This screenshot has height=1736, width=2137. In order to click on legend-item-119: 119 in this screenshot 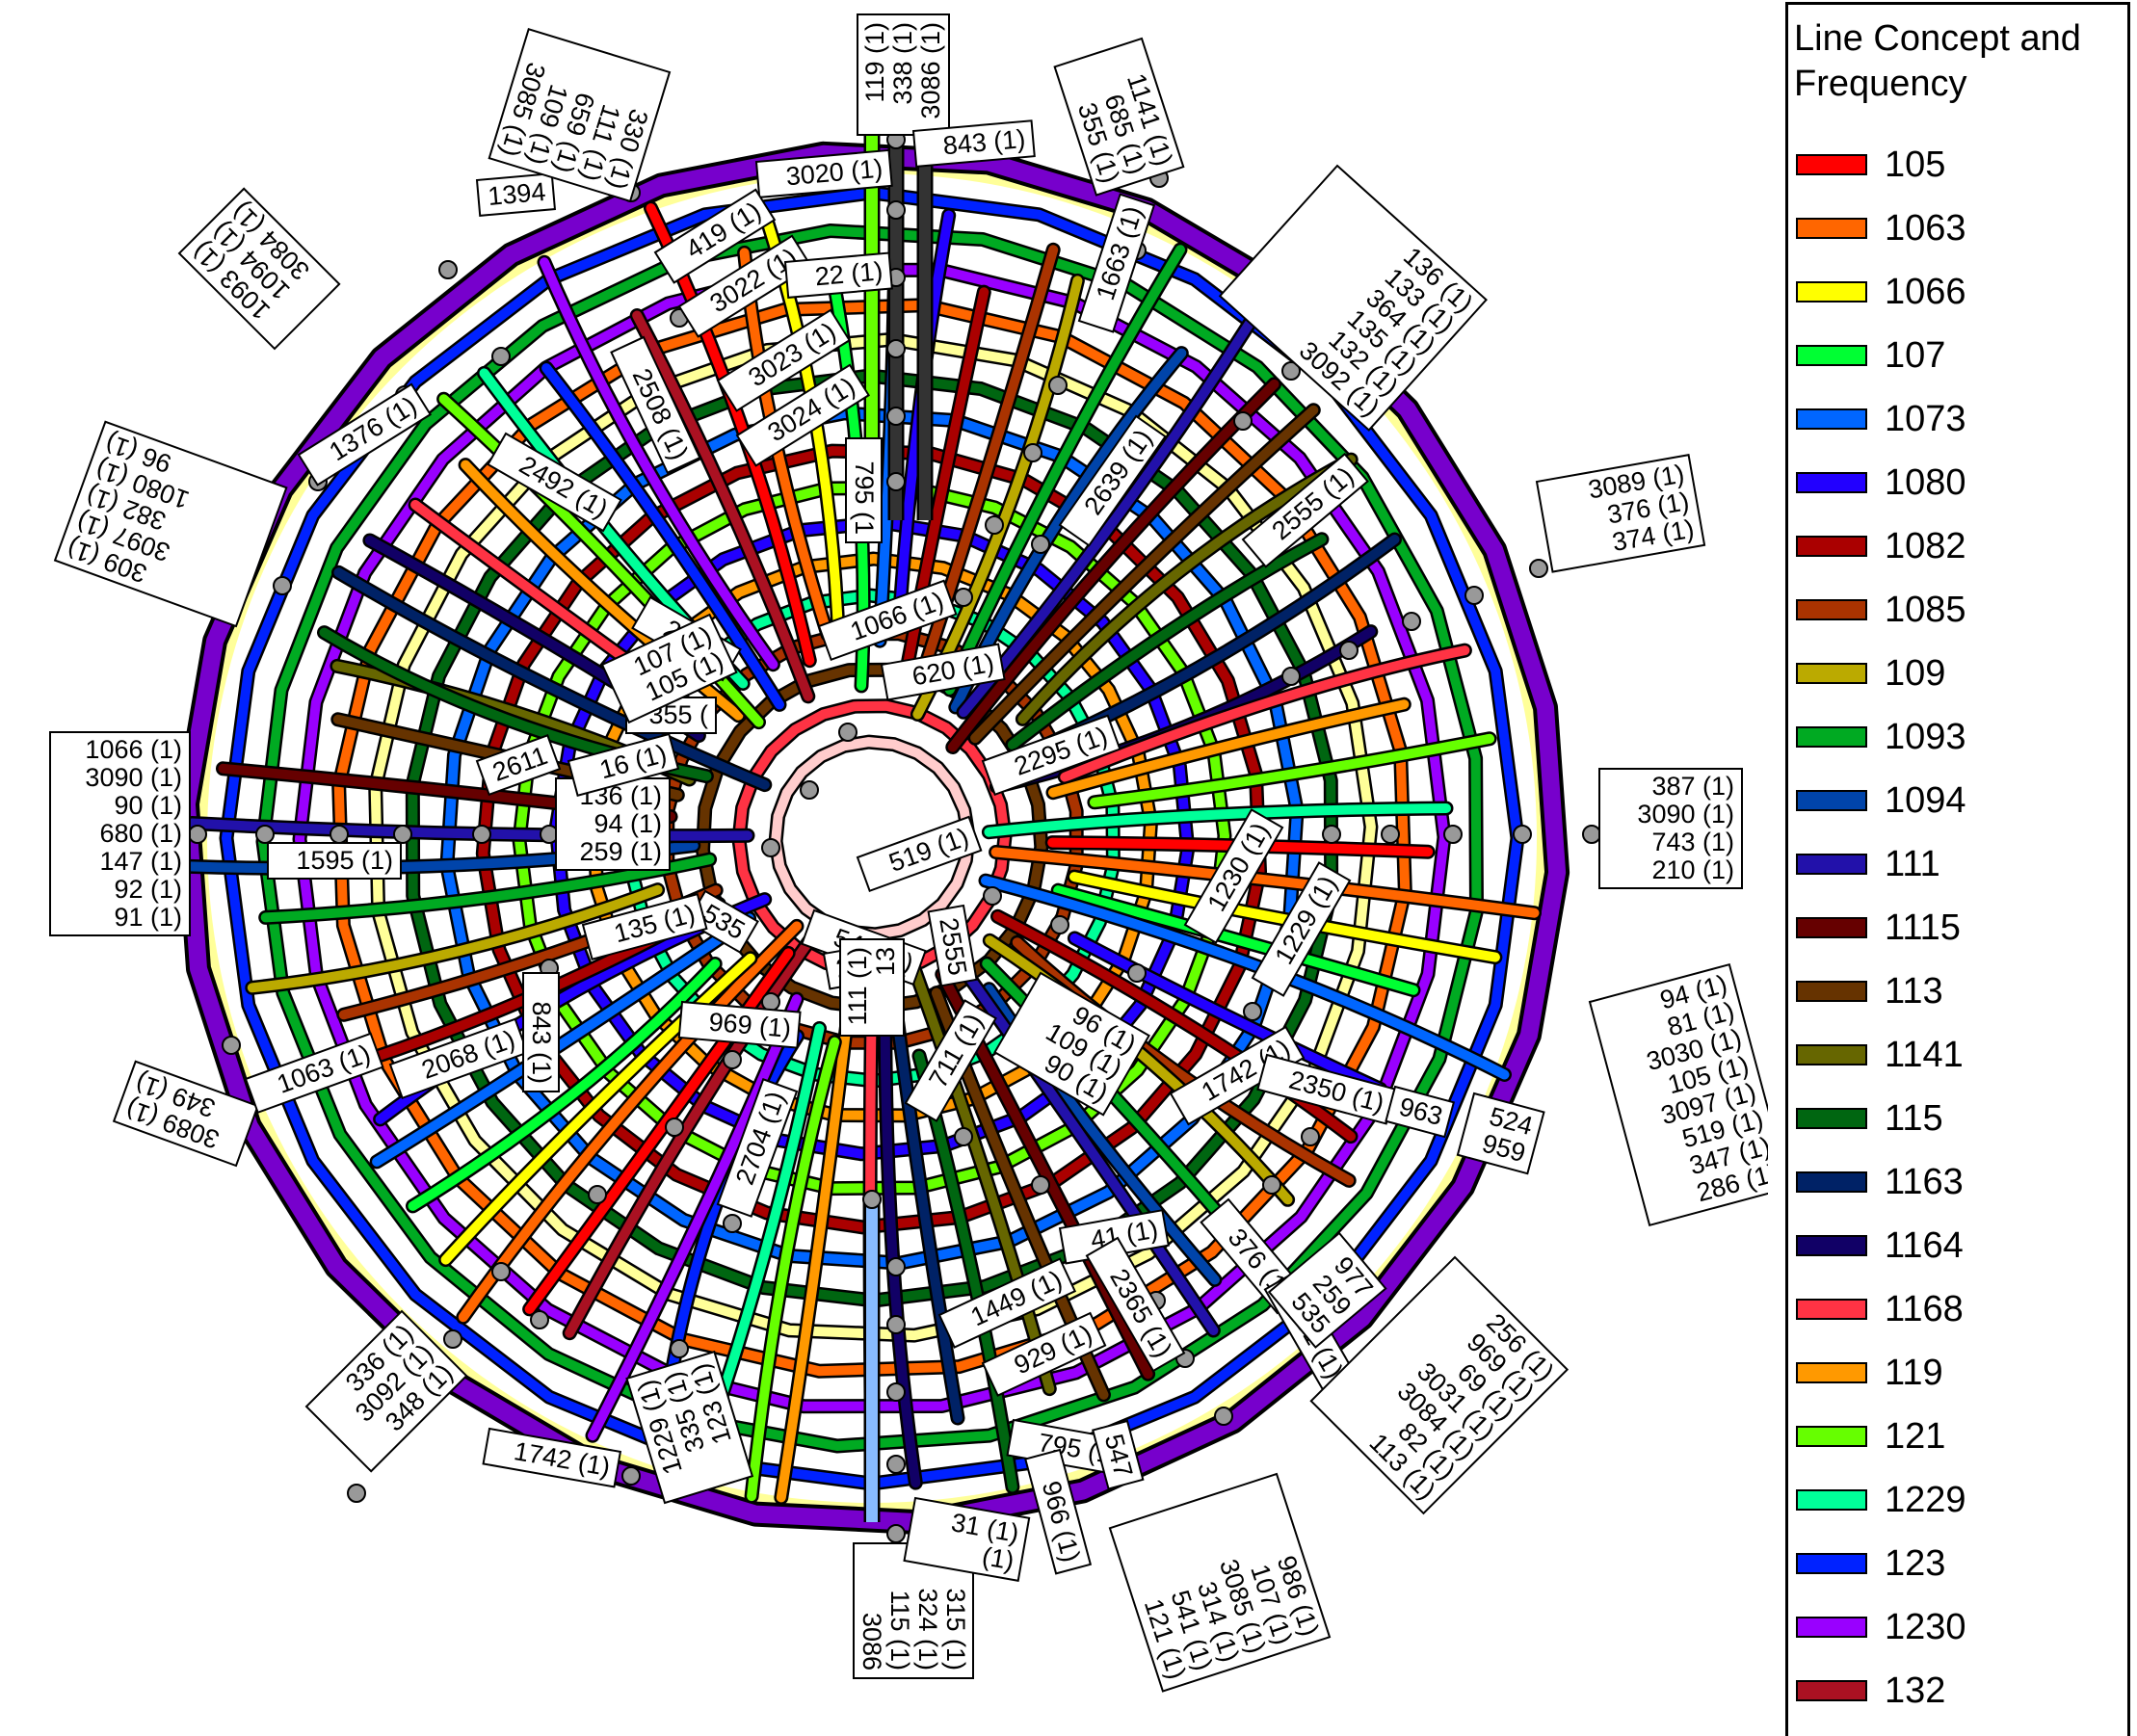, I will do `click(1869, 1373)`.